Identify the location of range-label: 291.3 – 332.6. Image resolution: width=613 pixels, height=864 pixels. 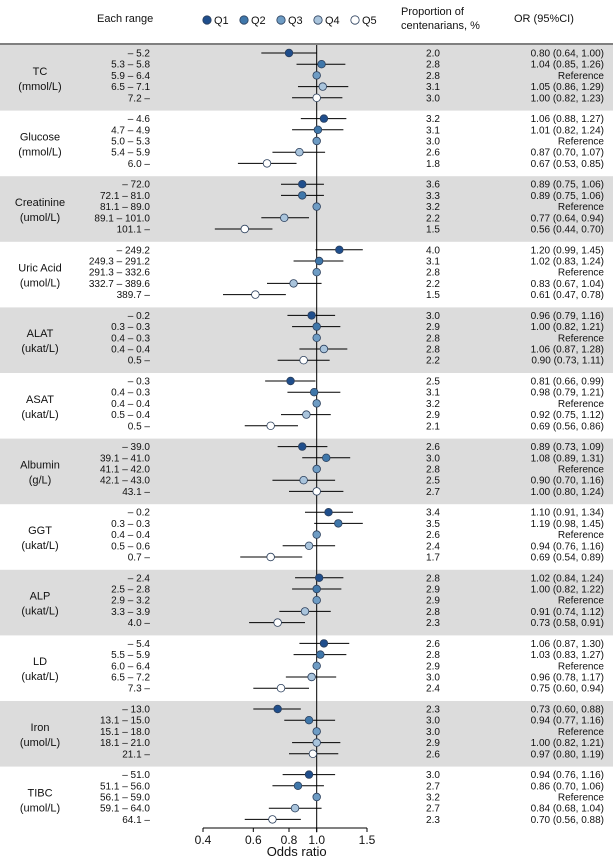
(120, 273).